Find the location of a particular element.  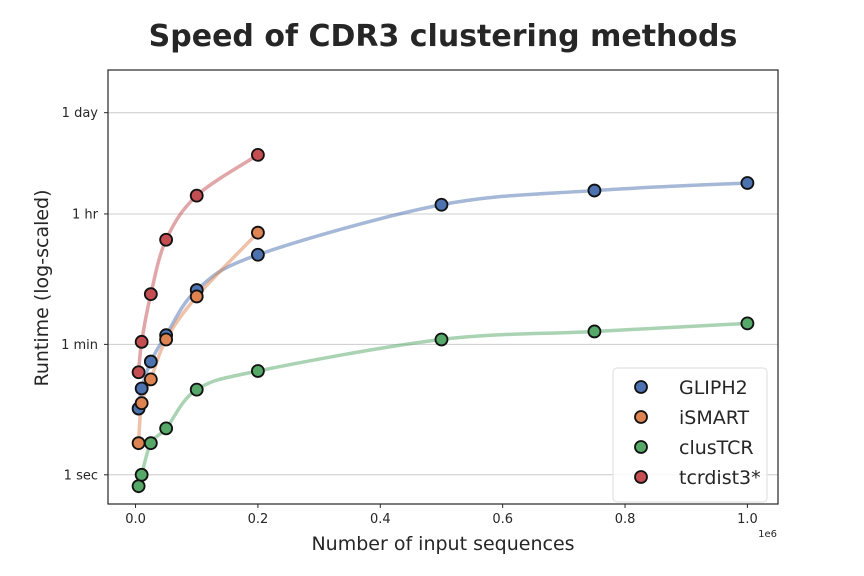

legend-label-tcrdist3: tcrdist3* is located at coordinates (720, 478).